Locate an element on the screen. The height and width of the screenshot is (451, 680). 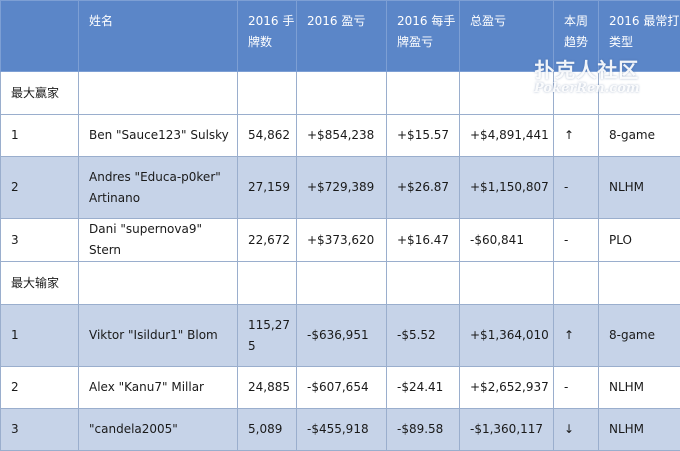
header-profit: 2016 盈亏 is located at coordinates (342, 36).